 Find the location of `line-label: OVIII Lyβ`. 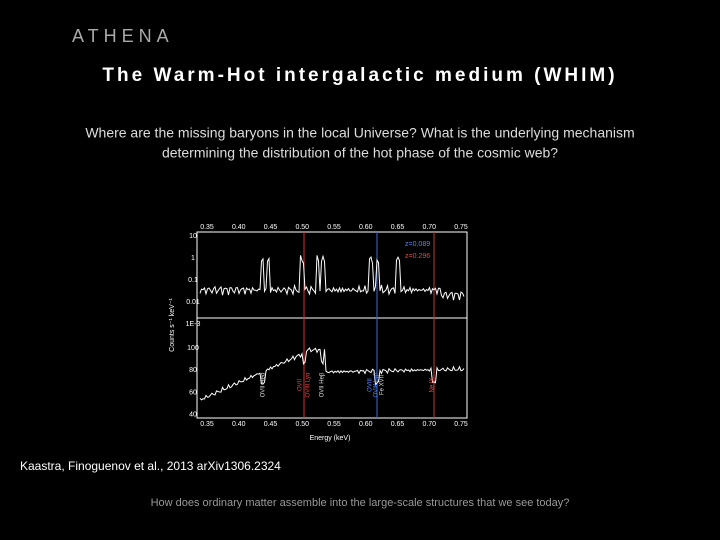

line-label: OVIII Lyβ is located at coordinates (377, 384).